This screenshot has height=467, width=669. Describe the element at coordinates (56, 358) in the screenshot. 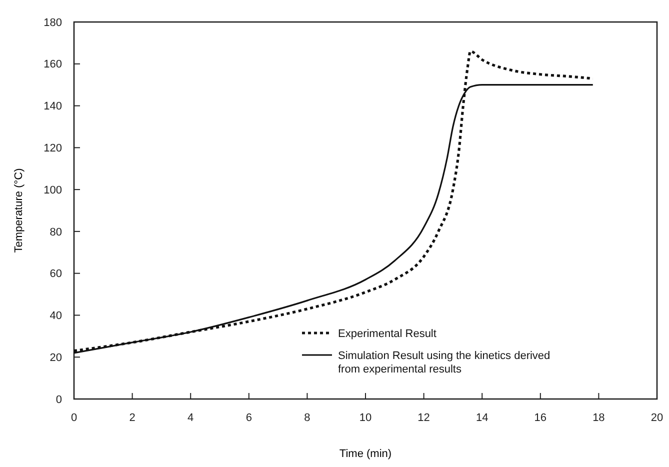

I see `y-tick-label: 20` at that location.